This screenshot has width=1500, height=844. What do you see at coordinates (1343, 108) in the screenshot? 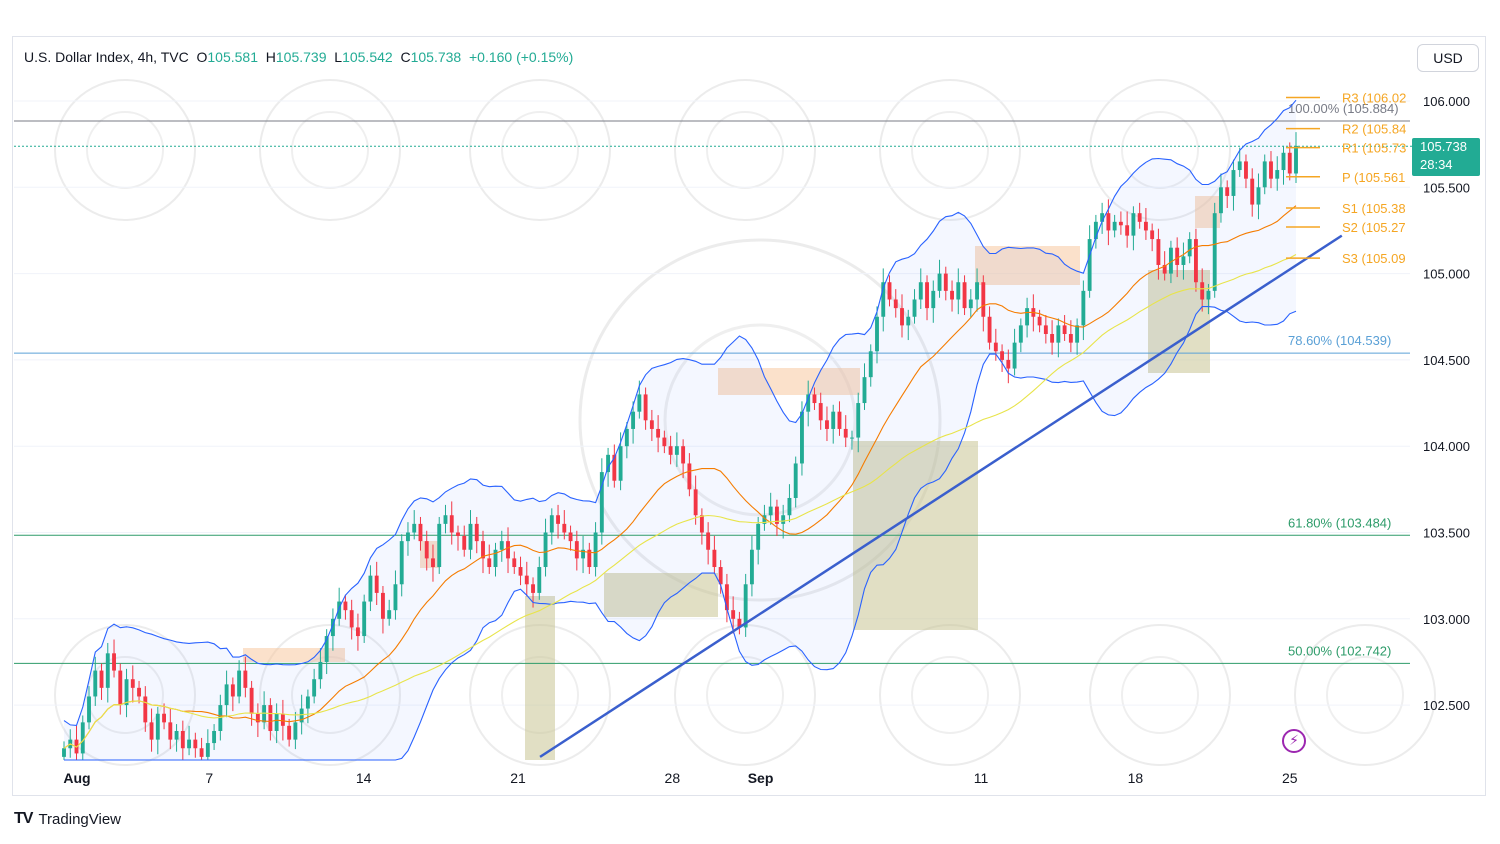
I see `fib-label-0: 100.00% (105.884)` at bounding box center [1343, 108].